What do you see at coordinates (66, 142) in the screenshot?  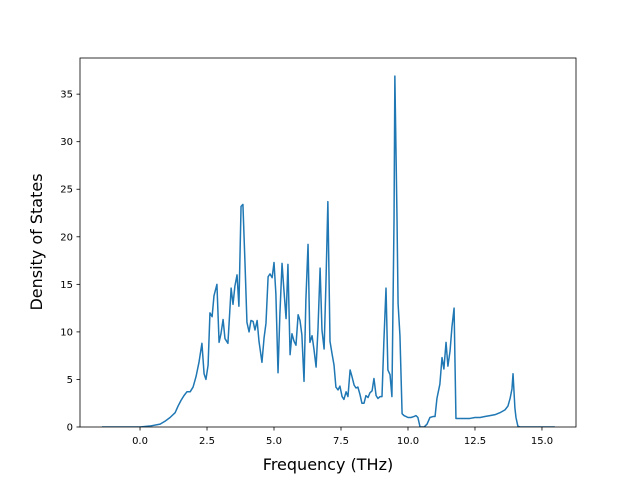 I see `y-tick-label: 30` at bounding box center [66, 142].